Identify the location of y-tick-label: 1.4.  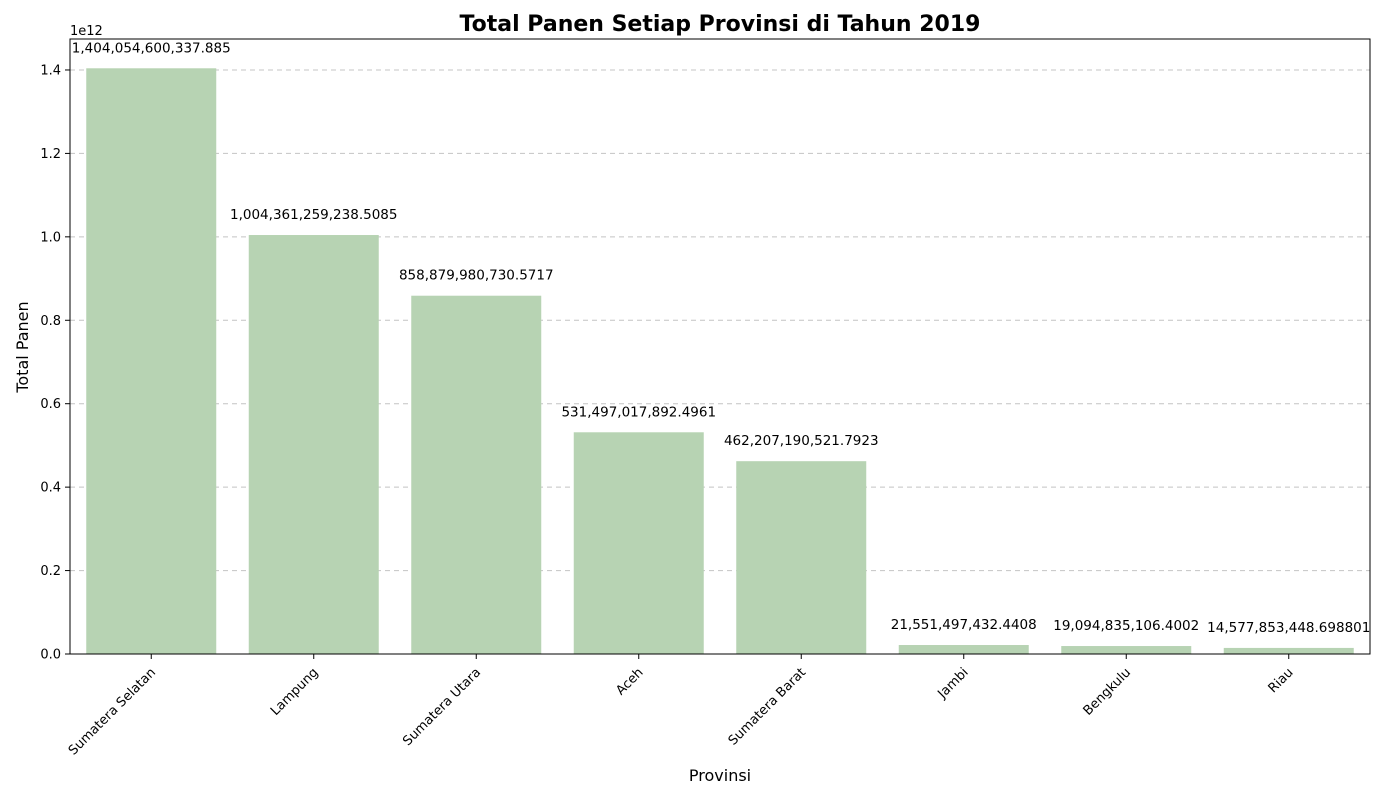
(50, 70).